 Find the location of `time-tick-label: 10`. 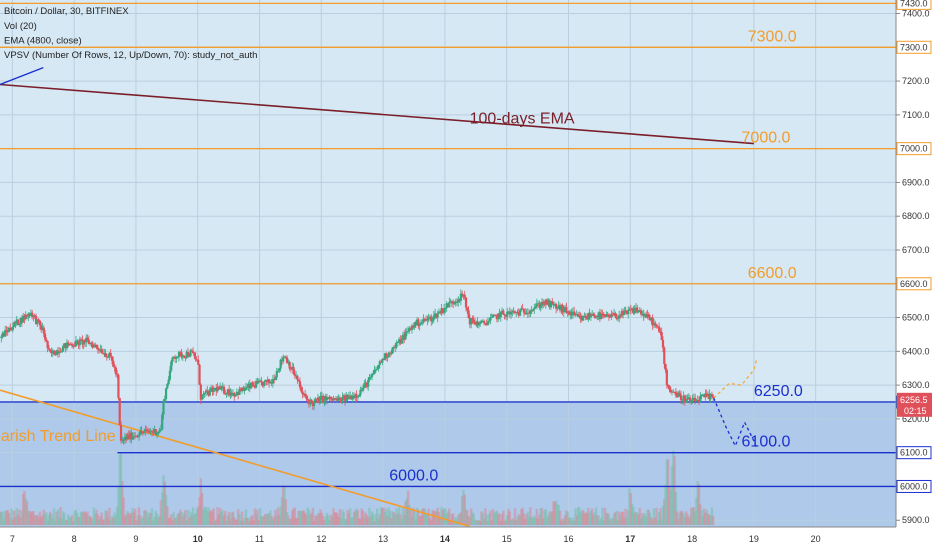

time-tick-label: 10 is located at coordinates (198, 539).